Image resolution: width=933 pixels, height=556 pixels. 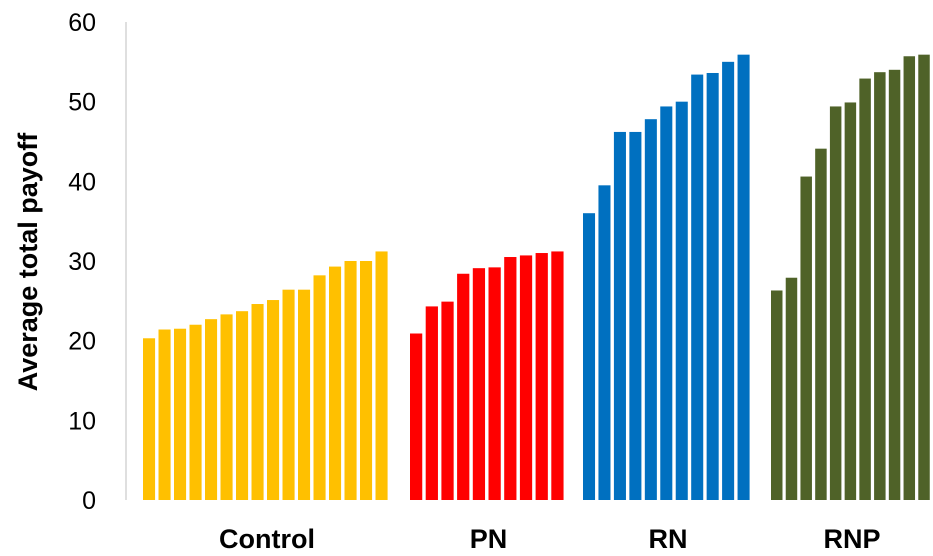 What do you see at coordinates (82, 182) in the screenshot?
I see `y-tick-label: 40` at bounding box center [82, 182].